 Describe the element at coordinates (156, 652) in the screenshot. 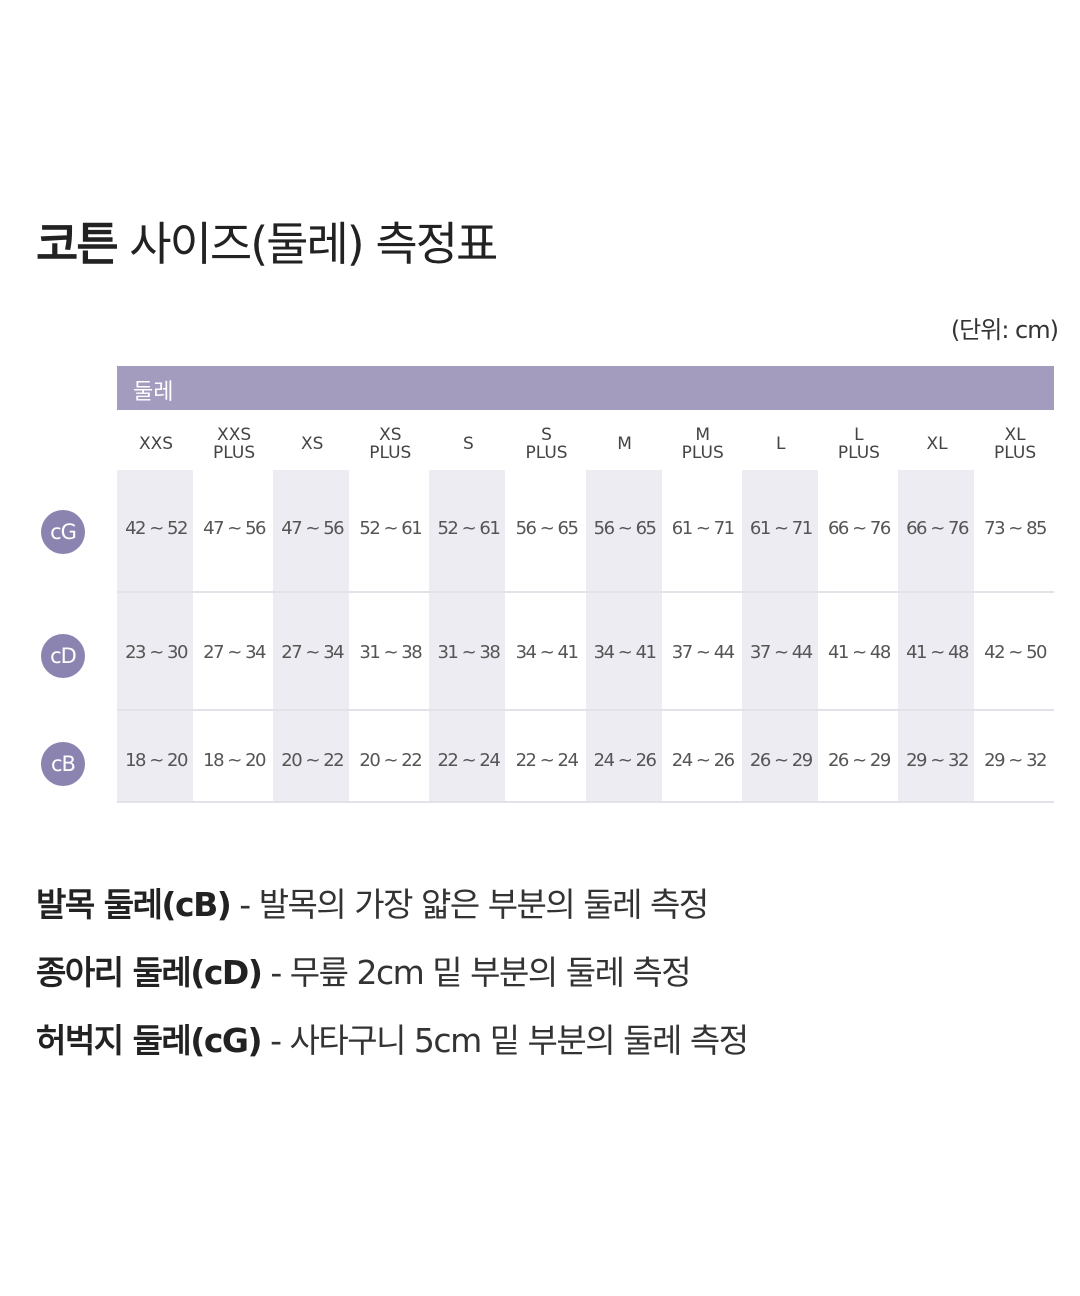

I see `table-cell: 23 ~ 30` at that location.